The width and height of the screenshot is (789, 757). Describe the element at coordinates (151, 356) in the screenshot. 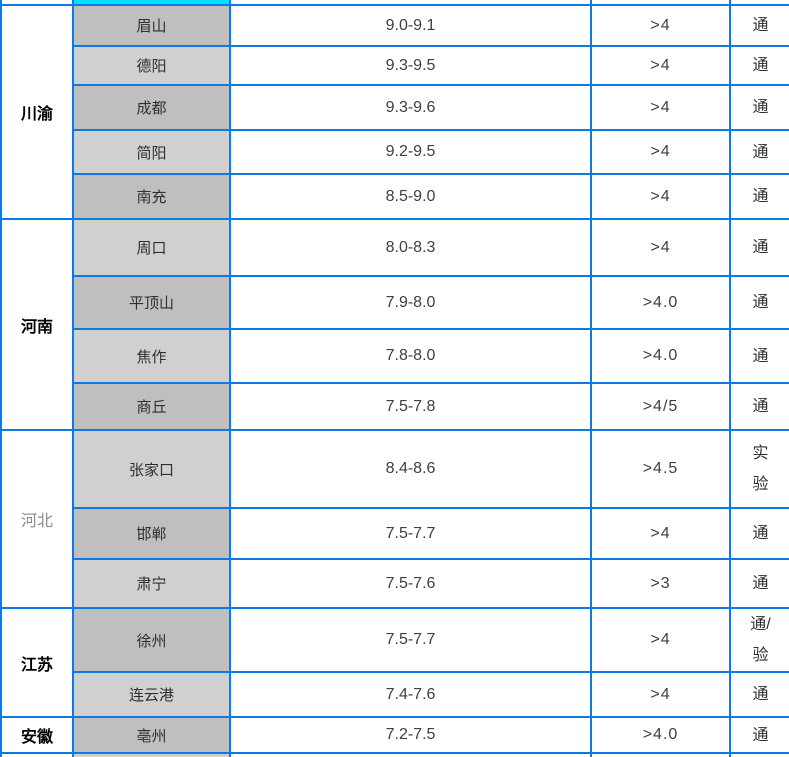

I see `city-cell: 焦作` at that location.